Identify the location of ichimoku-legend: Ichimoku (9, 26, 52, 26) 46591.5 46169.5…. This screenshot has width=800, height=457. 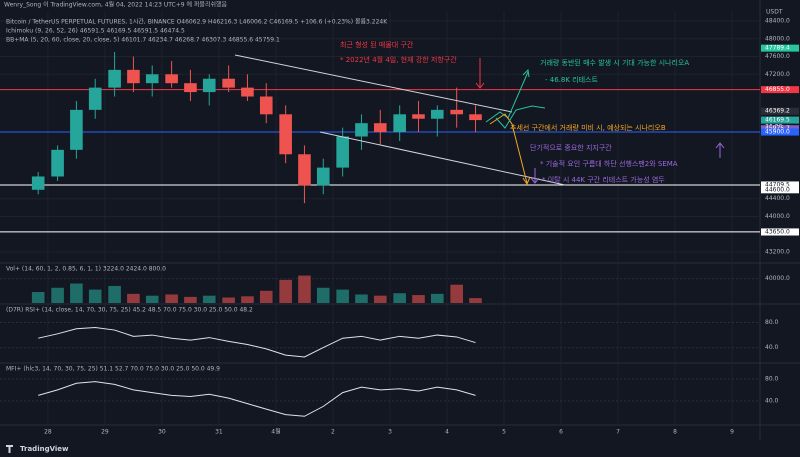
(95, 31).